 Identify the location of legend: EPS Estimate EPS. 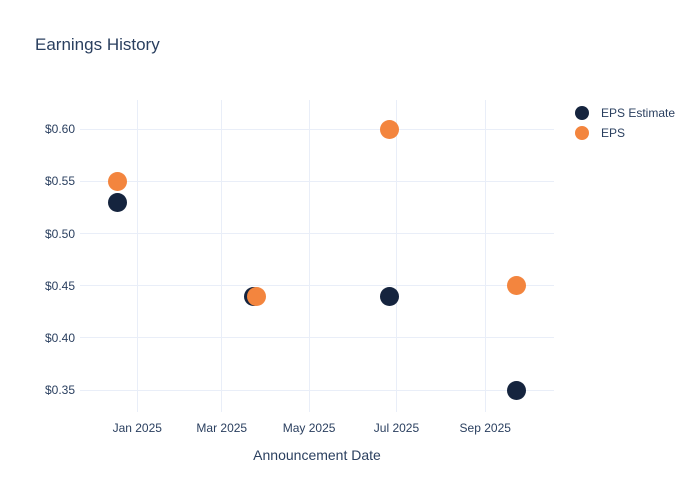
(625, 126).